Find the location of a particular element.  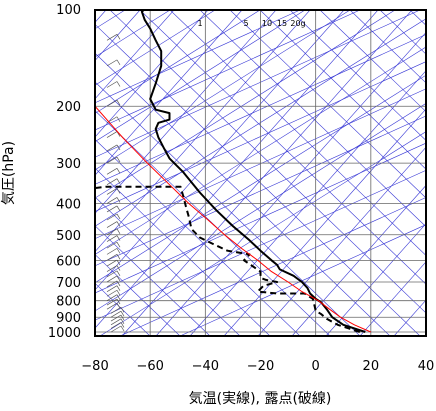

mixing-ratio-label: 1 is located at coordinates (199, 23).